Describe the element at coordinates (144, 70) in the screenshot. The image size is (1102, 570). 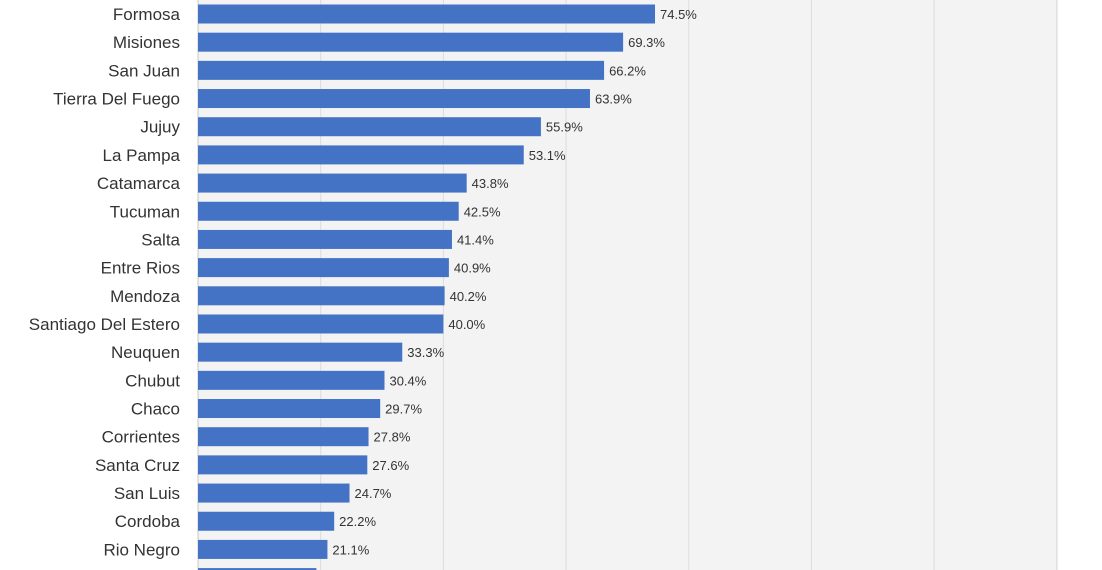
I see `category-label: San Juan` at that location.